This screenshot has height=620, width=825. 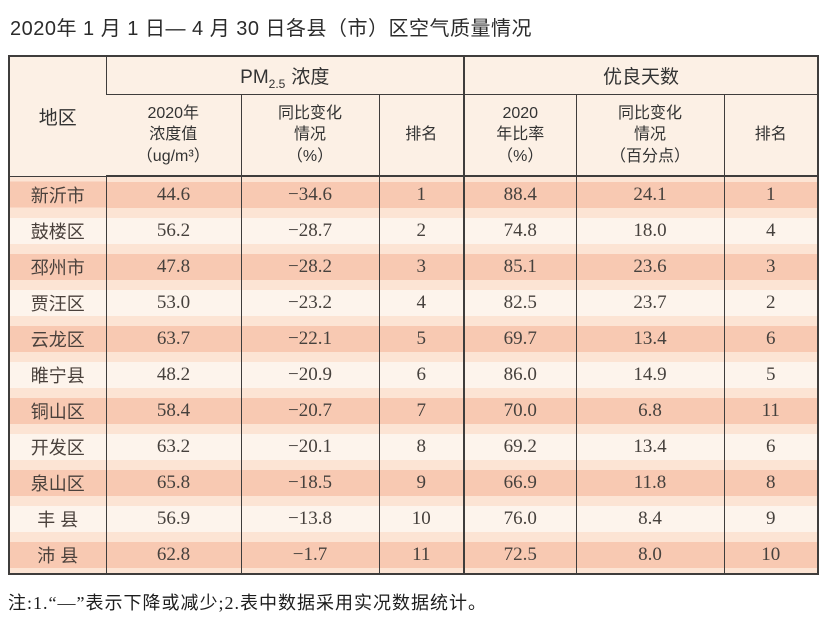 What do you see at coordinates (421, 519) in the screenshot?
I see `cell-pm_rank: 10` at bounding box center [421, 519].